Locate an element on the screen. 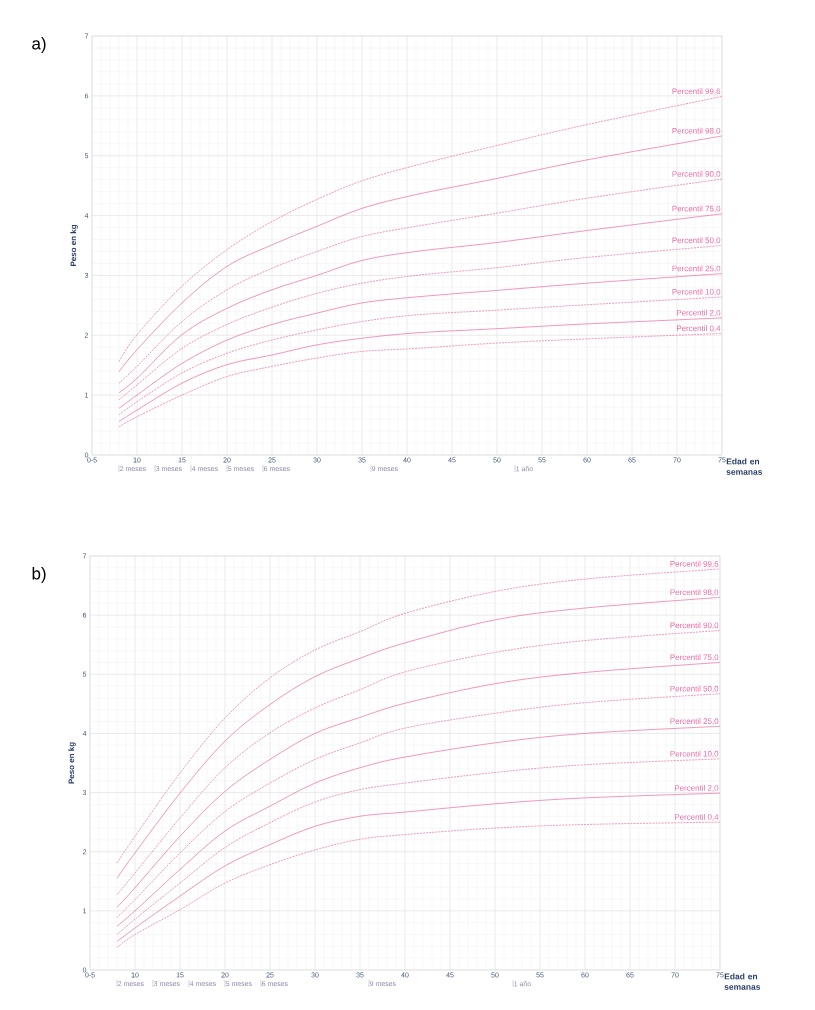 Image resolution: width=815 pixels, height=1010 pixels. text: b) is located at coordinates (39, 575).